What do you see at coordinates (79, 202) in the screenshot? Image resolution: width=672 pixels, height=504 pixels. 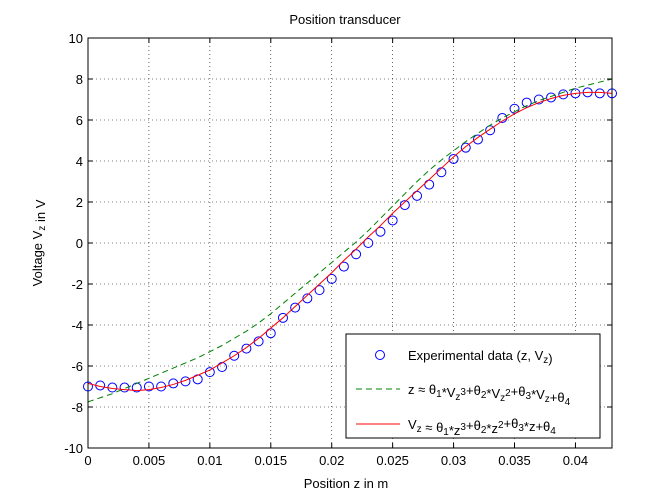 I see `y-tick-label: 2` at bounding box center [79, 202].